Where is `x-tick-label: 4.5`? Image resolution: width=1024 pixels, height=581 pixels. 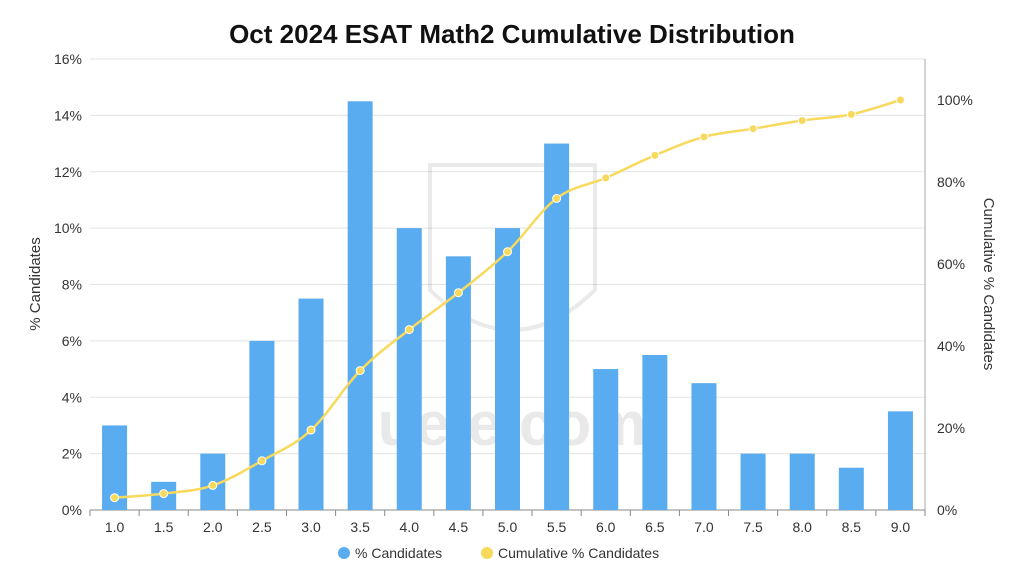 x-tick-label: 4.5 is located at coordinates (459, 527).